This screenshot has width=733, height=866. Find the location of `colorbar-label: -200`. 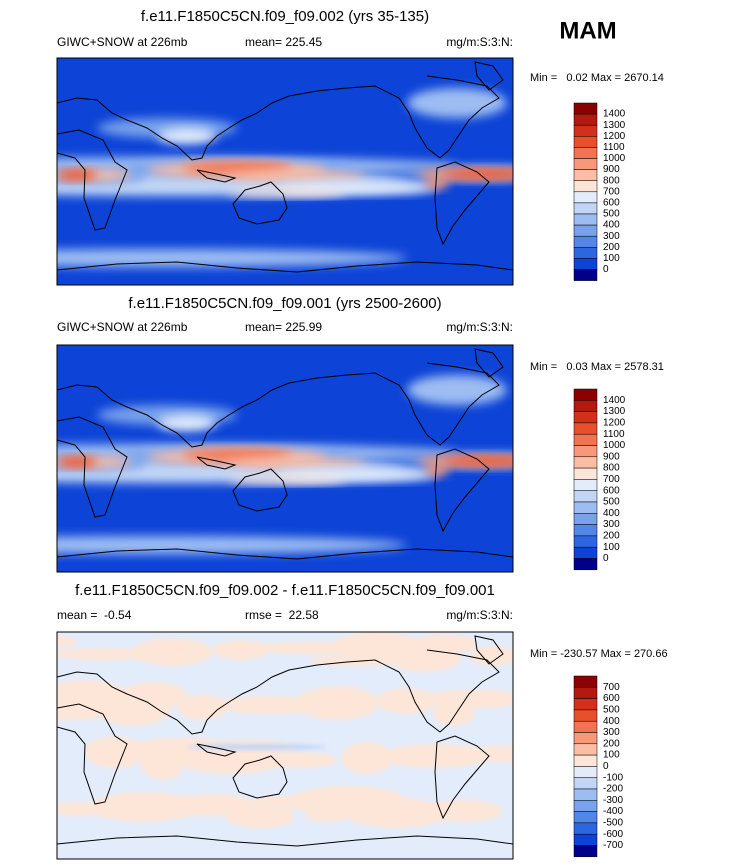

colorbar-label: -200 is located at coordinates (613, 789).